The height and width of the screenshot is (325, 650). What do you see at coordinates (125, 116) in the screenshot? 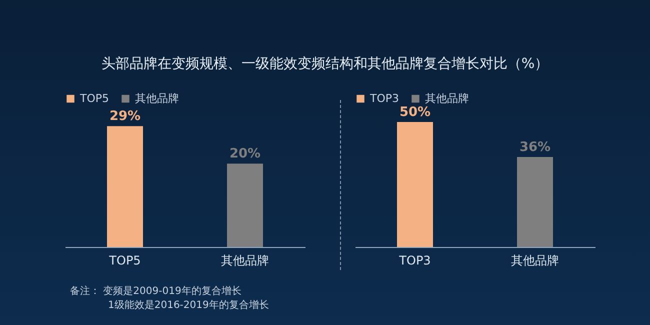
I see `data-label: 29%` at bounding box center [125, 116].